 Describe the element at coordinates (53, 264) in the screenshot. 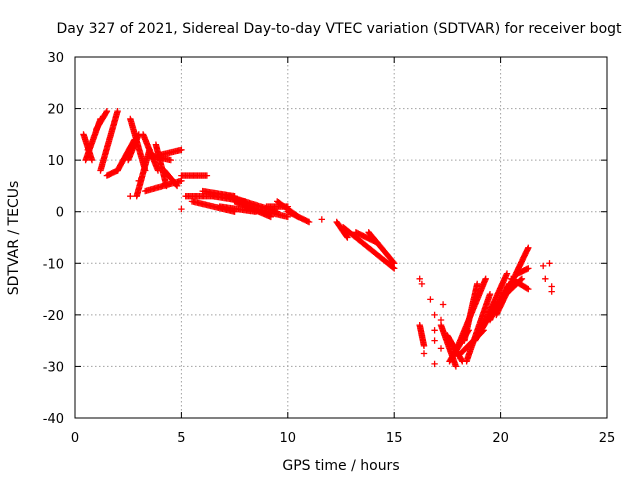

I see `y-tick-label: -10` at that location.